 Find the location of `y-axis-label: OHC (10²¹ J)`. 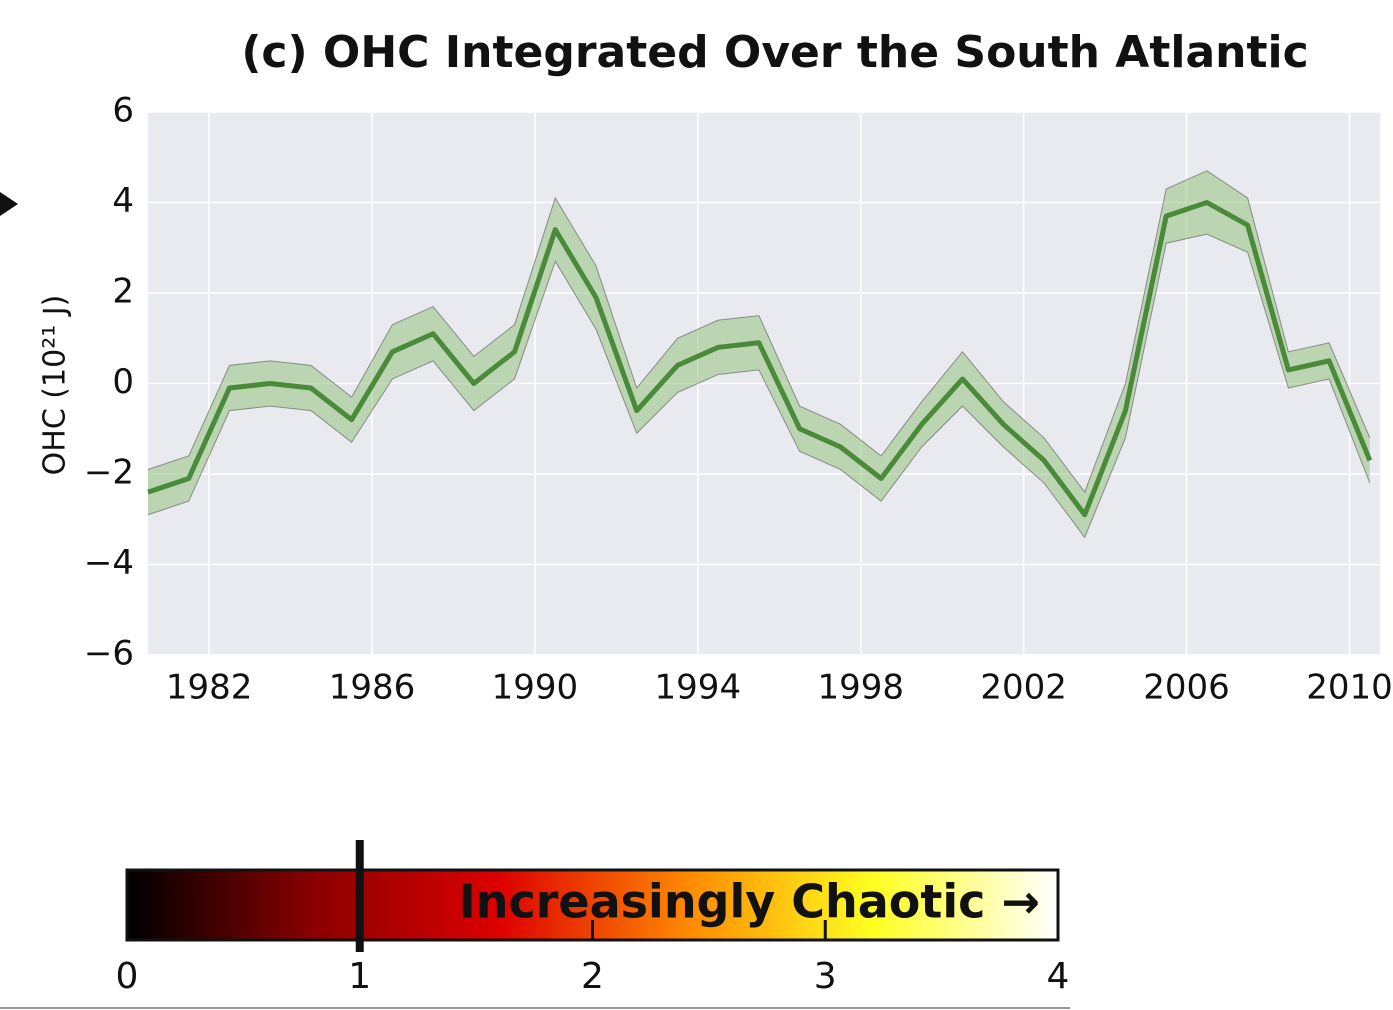

y-axis-label: OHC (10²¹ J) is located at coordinates (55, 385).